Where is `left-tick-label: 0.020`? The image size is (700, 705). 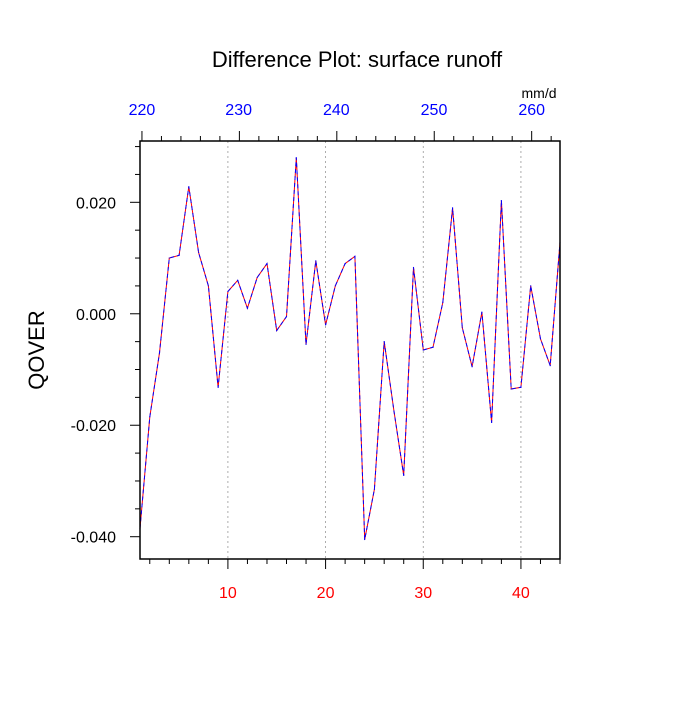 left-tick-label: 0.020 is located at coordinates (96, 203).